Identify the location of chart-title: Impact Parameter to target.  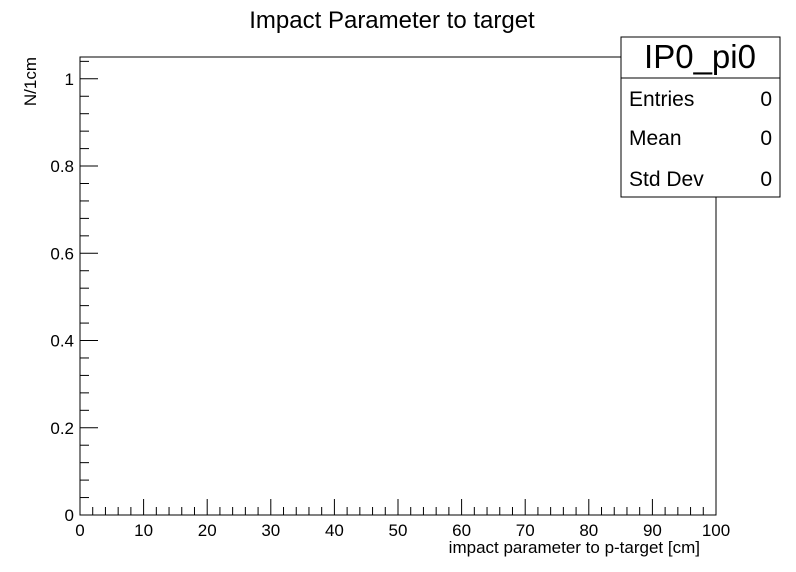
(392, 20).